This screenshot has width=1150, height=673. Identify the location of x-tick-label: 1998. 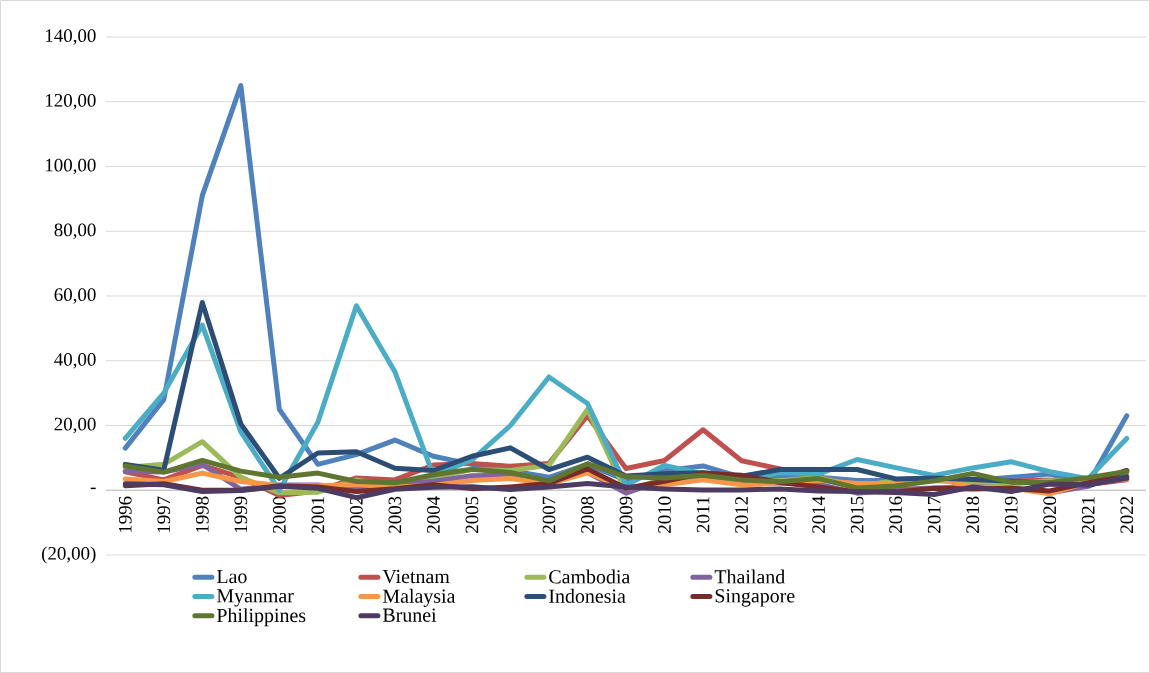
(202, 514).